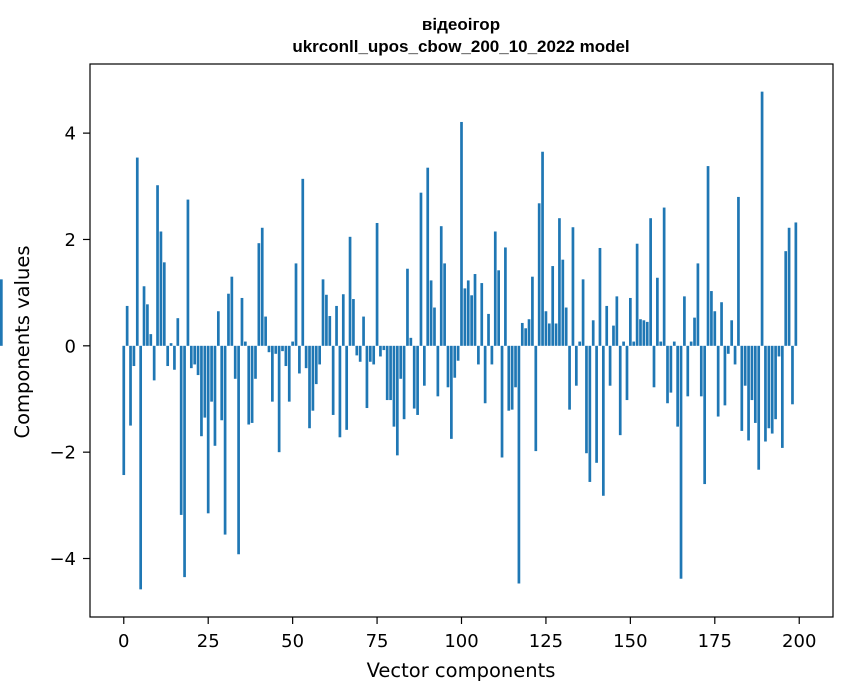 This screenshot has height=696, width=847. What do you see at coordinates (208, 641) in the screenshot?
I see `x-tick-label: 25` at bounding box center [208, 641].